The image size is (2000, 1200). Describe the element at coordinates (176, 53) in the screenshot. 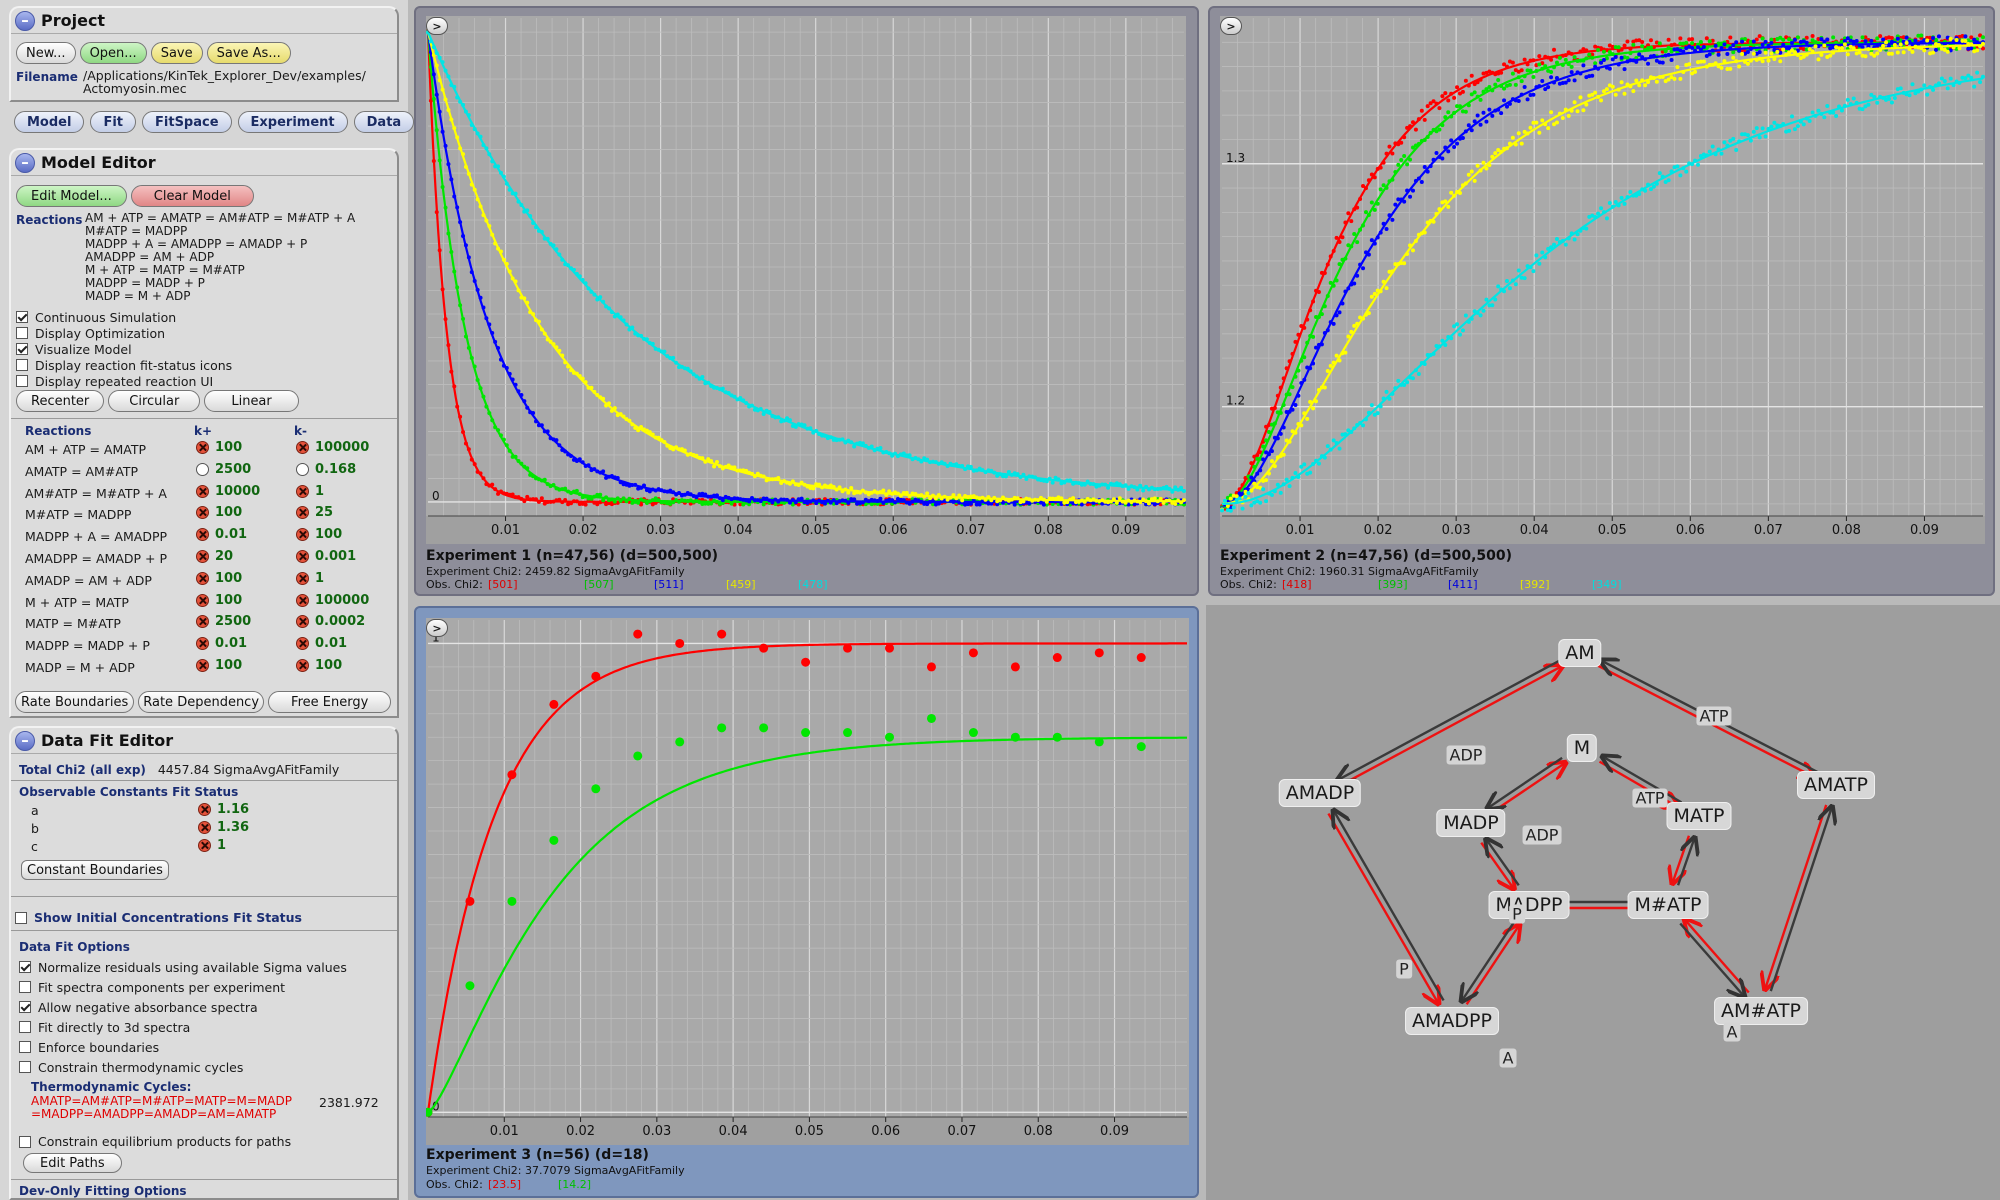

I see `save-button: Save` at that location.